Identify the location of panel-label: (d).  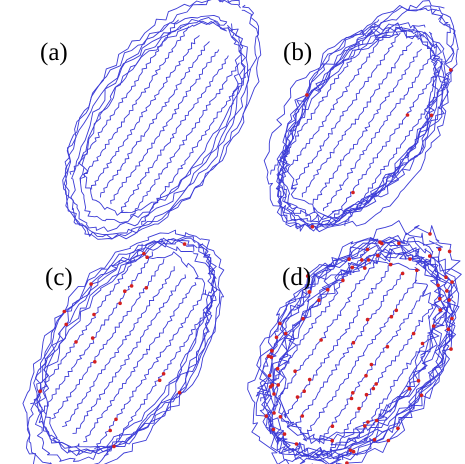
(296, 277).